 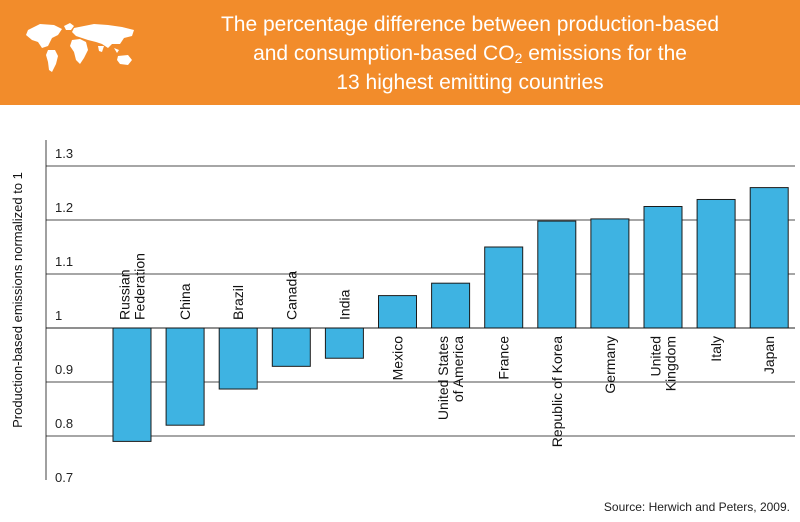 What do you see at coordinates (132, 286) in the screenshot?
I see `category-label: RussianFederation` at bounding box center [132, 286].